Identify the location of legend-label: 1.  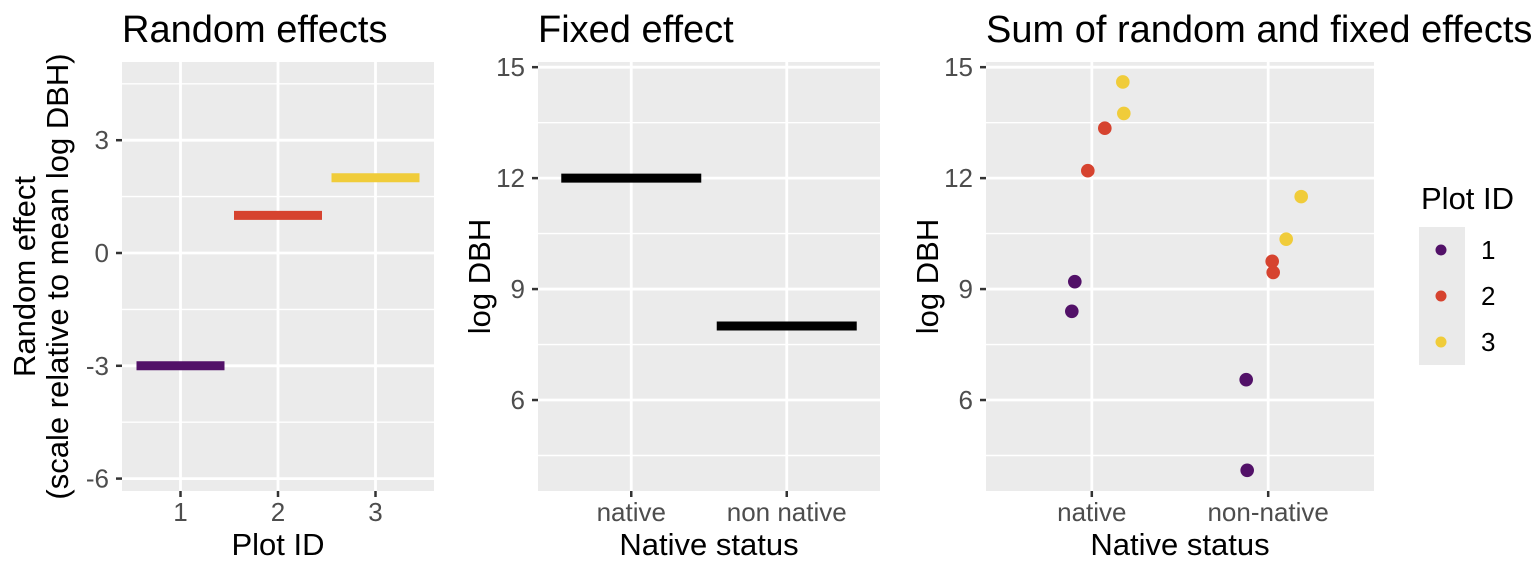
(1488, 250).